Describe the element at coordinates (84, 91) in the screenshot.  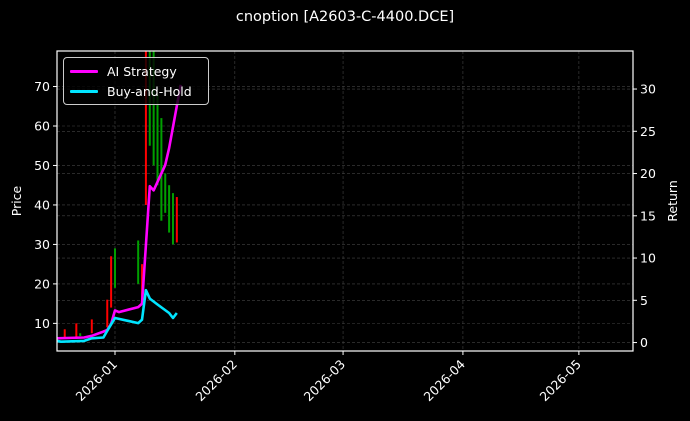
I see `buy-and-hold-swatch-icon` at that location.